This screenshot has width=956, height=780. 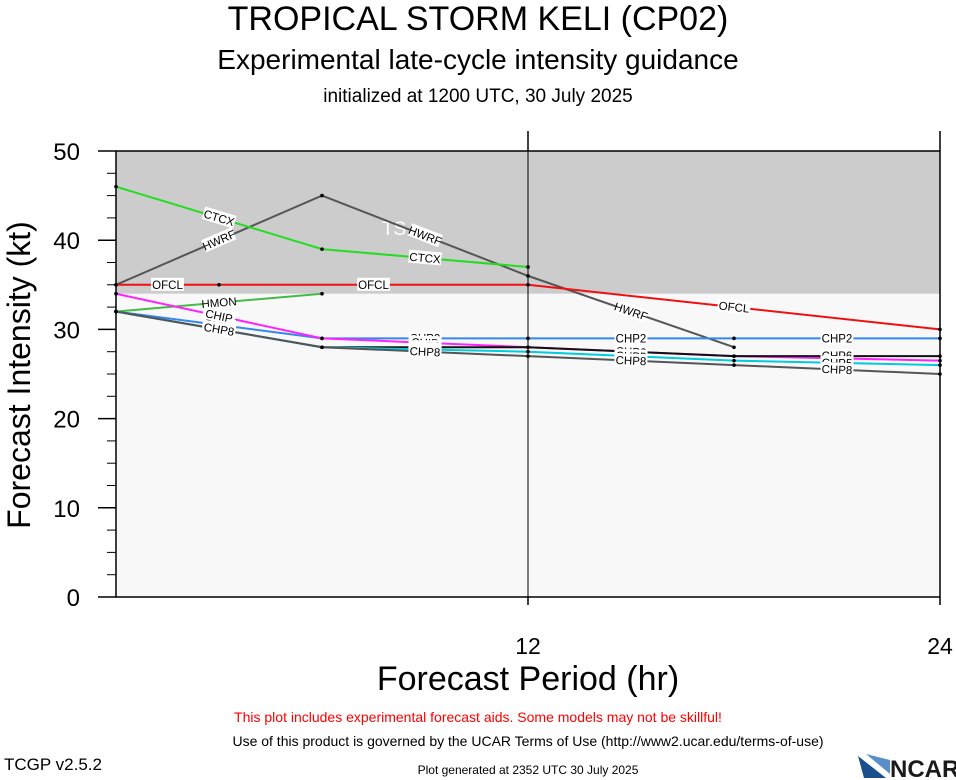 I want to click on series-label-text: CTCX, so click(x=425, y=259).